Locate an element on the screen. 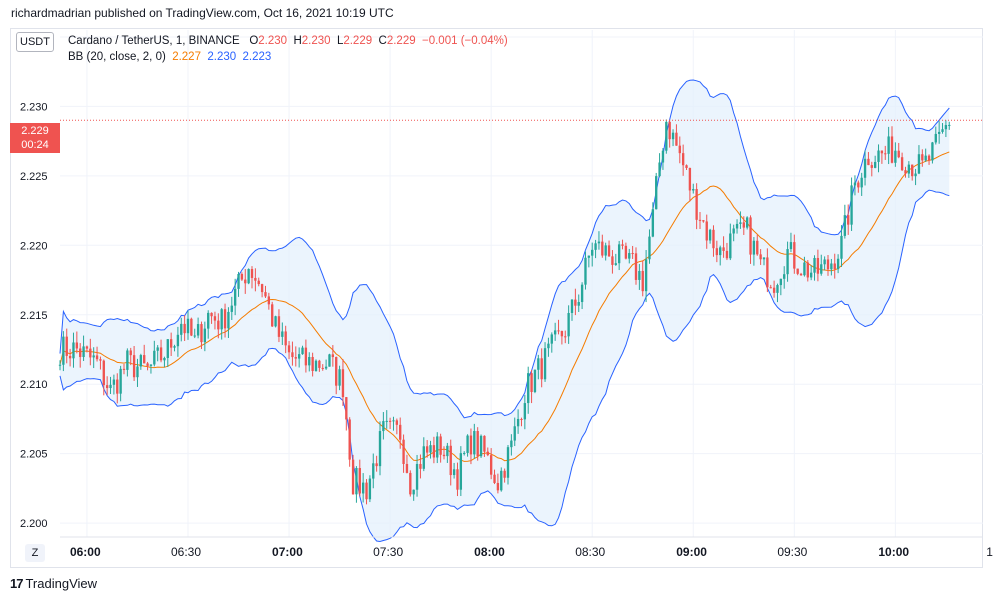  legend-symbol: Cardano / TetherUS, 1, BINANCE is located at coordinates (154, 41).